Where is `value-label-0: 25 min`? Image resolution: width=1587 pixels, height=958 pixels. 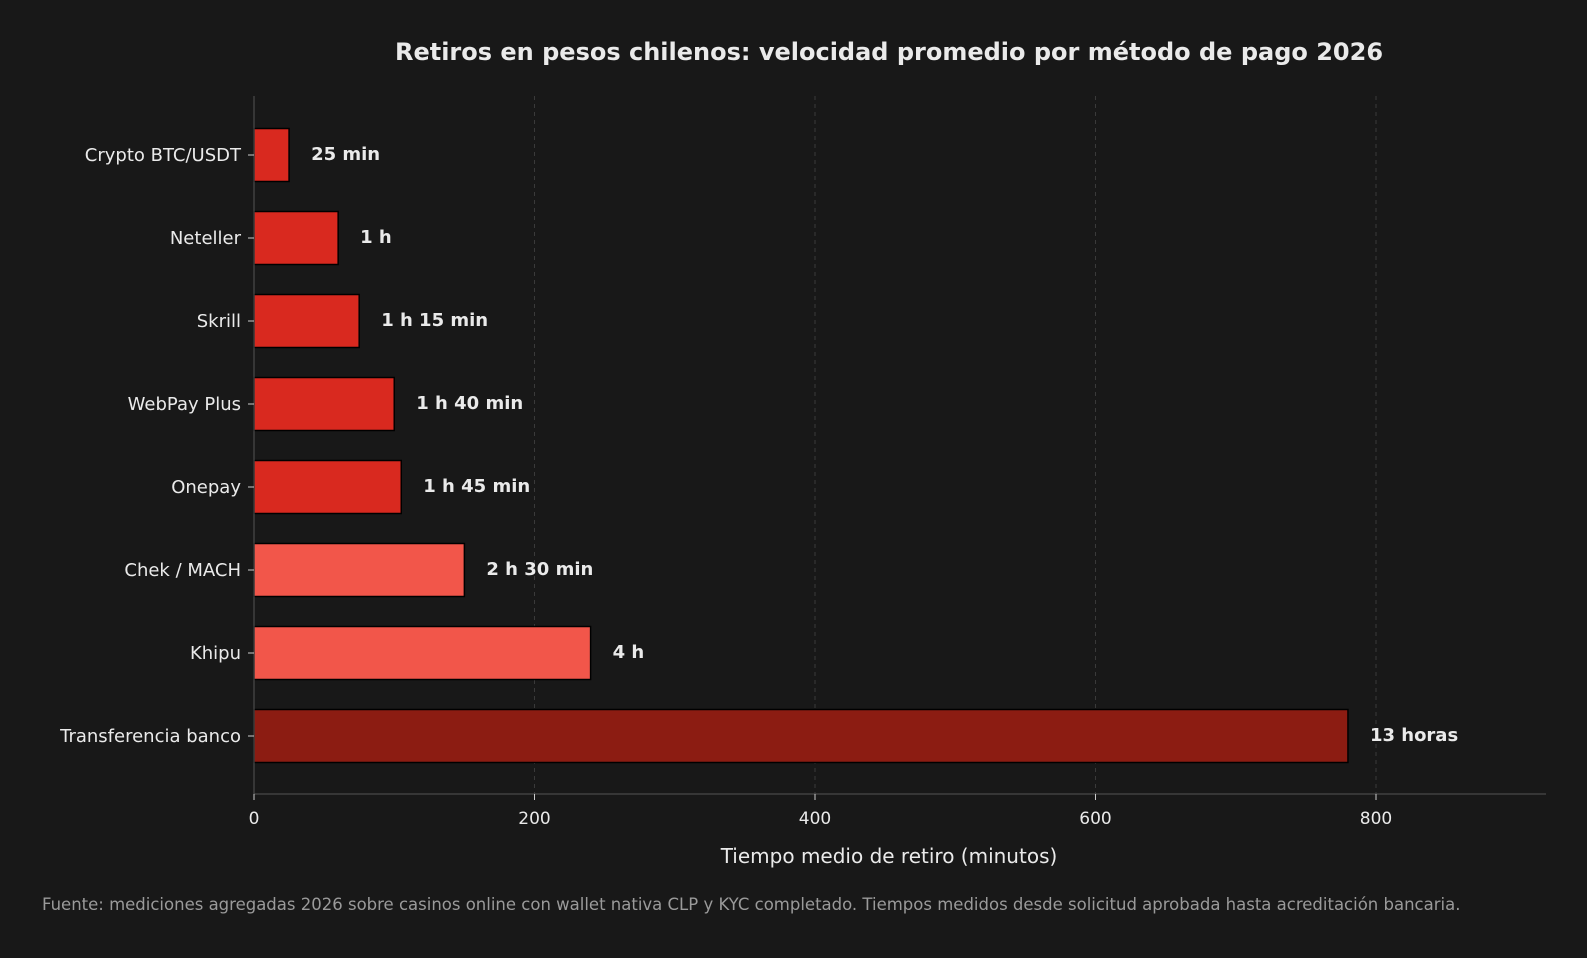 value-label-0: 25 min is located at coordinates (345, 154).